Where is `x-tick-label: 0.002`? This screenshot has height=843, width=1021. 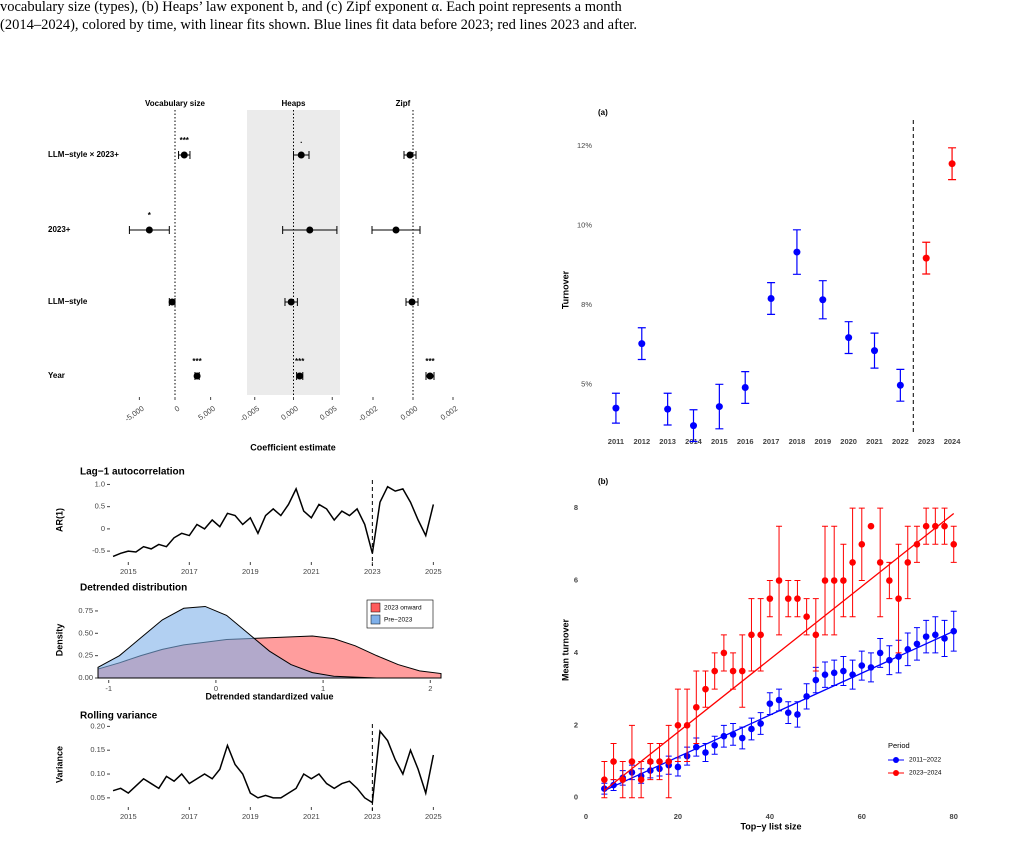 x-tick-label: 0.002 is located at coordinates (449, 413).